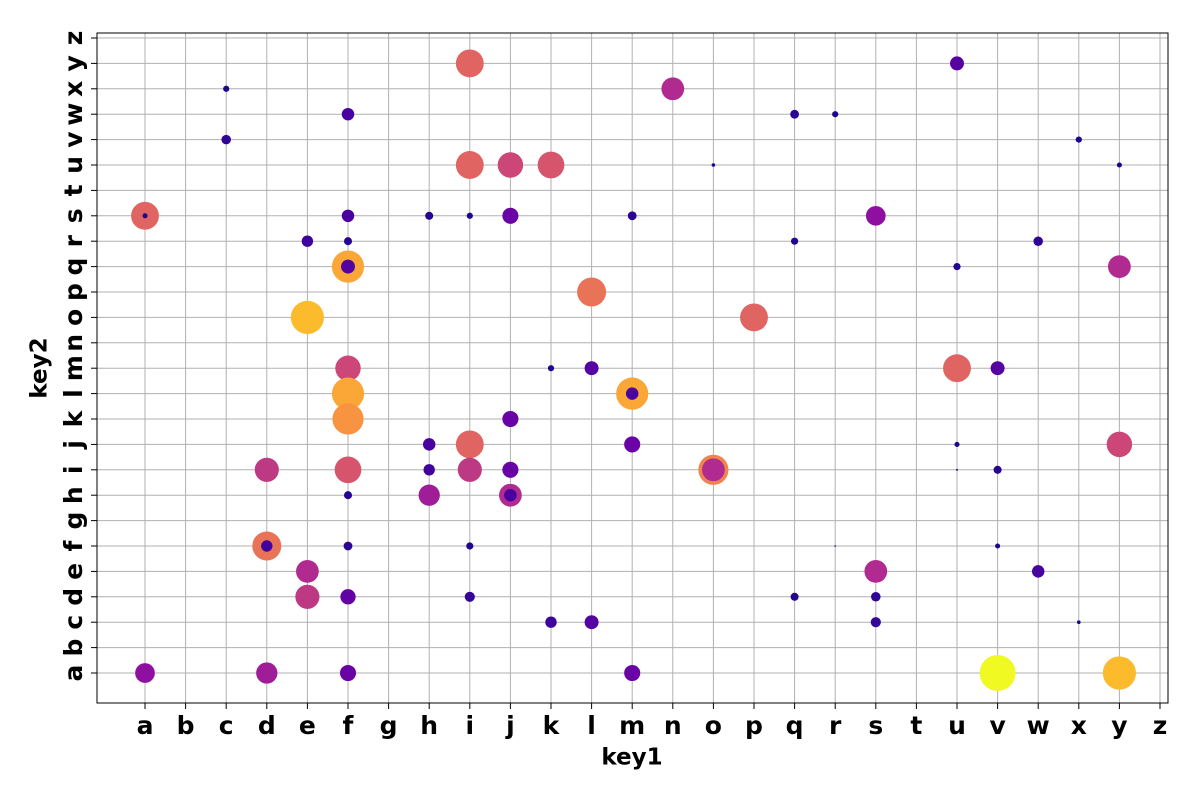 The image size is (1200, 800). Describe the element at coordinates (997, 725) in the screenshot. I see `x-tick-label: v` at that location.